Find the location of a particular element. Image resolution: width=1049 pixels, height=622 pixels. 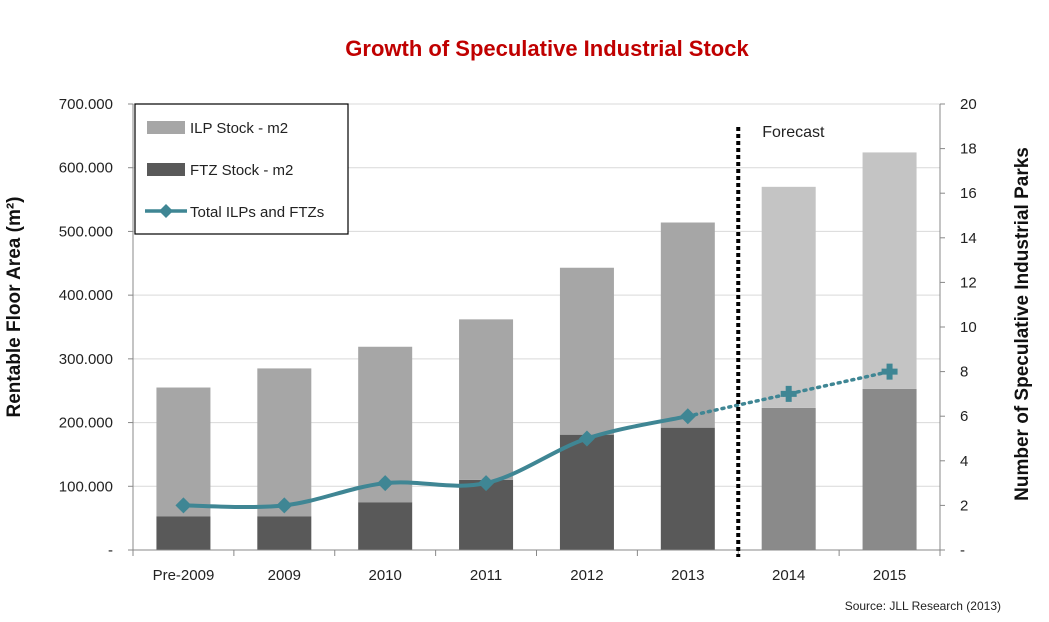

y2-tick-label: 18 is located at coordinates (968, 149).